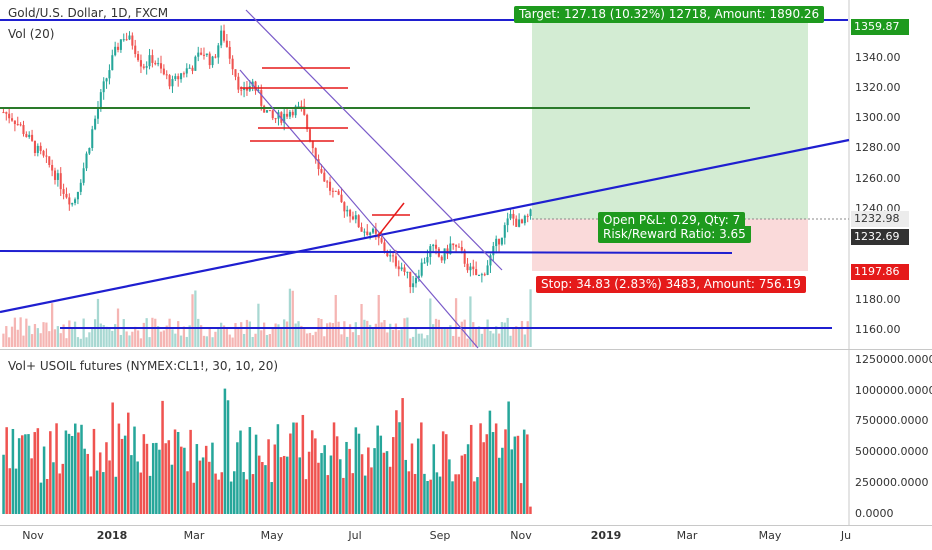  Describe the element at coordinates (267, 317) in the screenshot. I see `volume-bars` at that location.